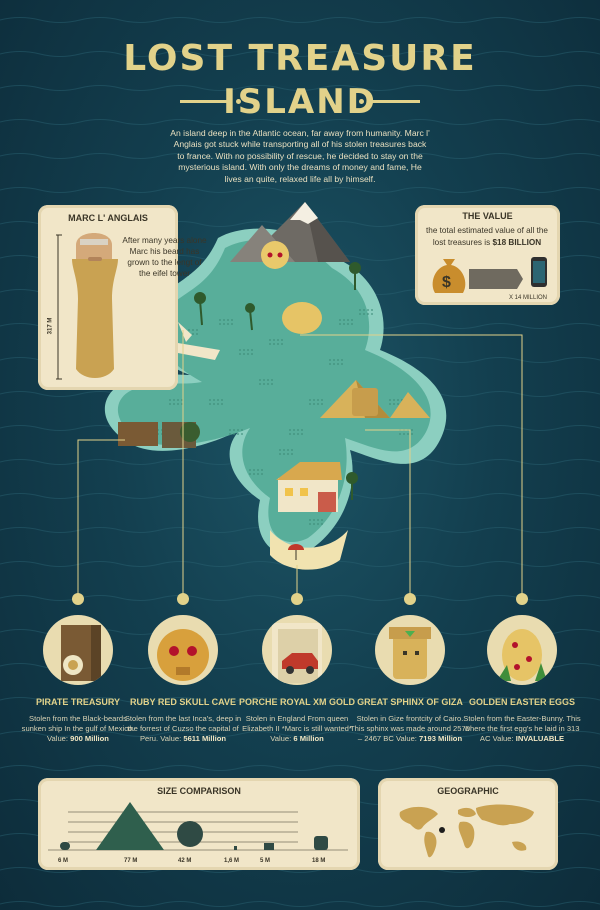 The height and width of the screenshot is (910, 600). What do you see at coordinates (232, 861) in the screenshot?
I see `size-label-4: 1,6 M` at bounding box center [232, 861].